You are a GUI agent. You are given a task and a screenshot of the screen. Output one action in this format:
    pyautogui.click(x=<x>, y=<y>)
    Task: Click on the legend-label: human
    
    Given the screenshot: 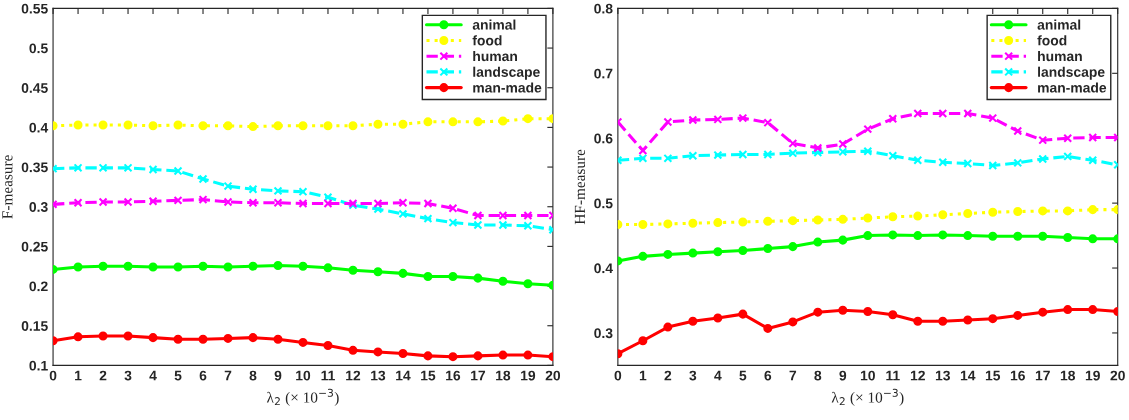 What is the action you would take?
    pyautogui.click(x=1060, y=56)
    